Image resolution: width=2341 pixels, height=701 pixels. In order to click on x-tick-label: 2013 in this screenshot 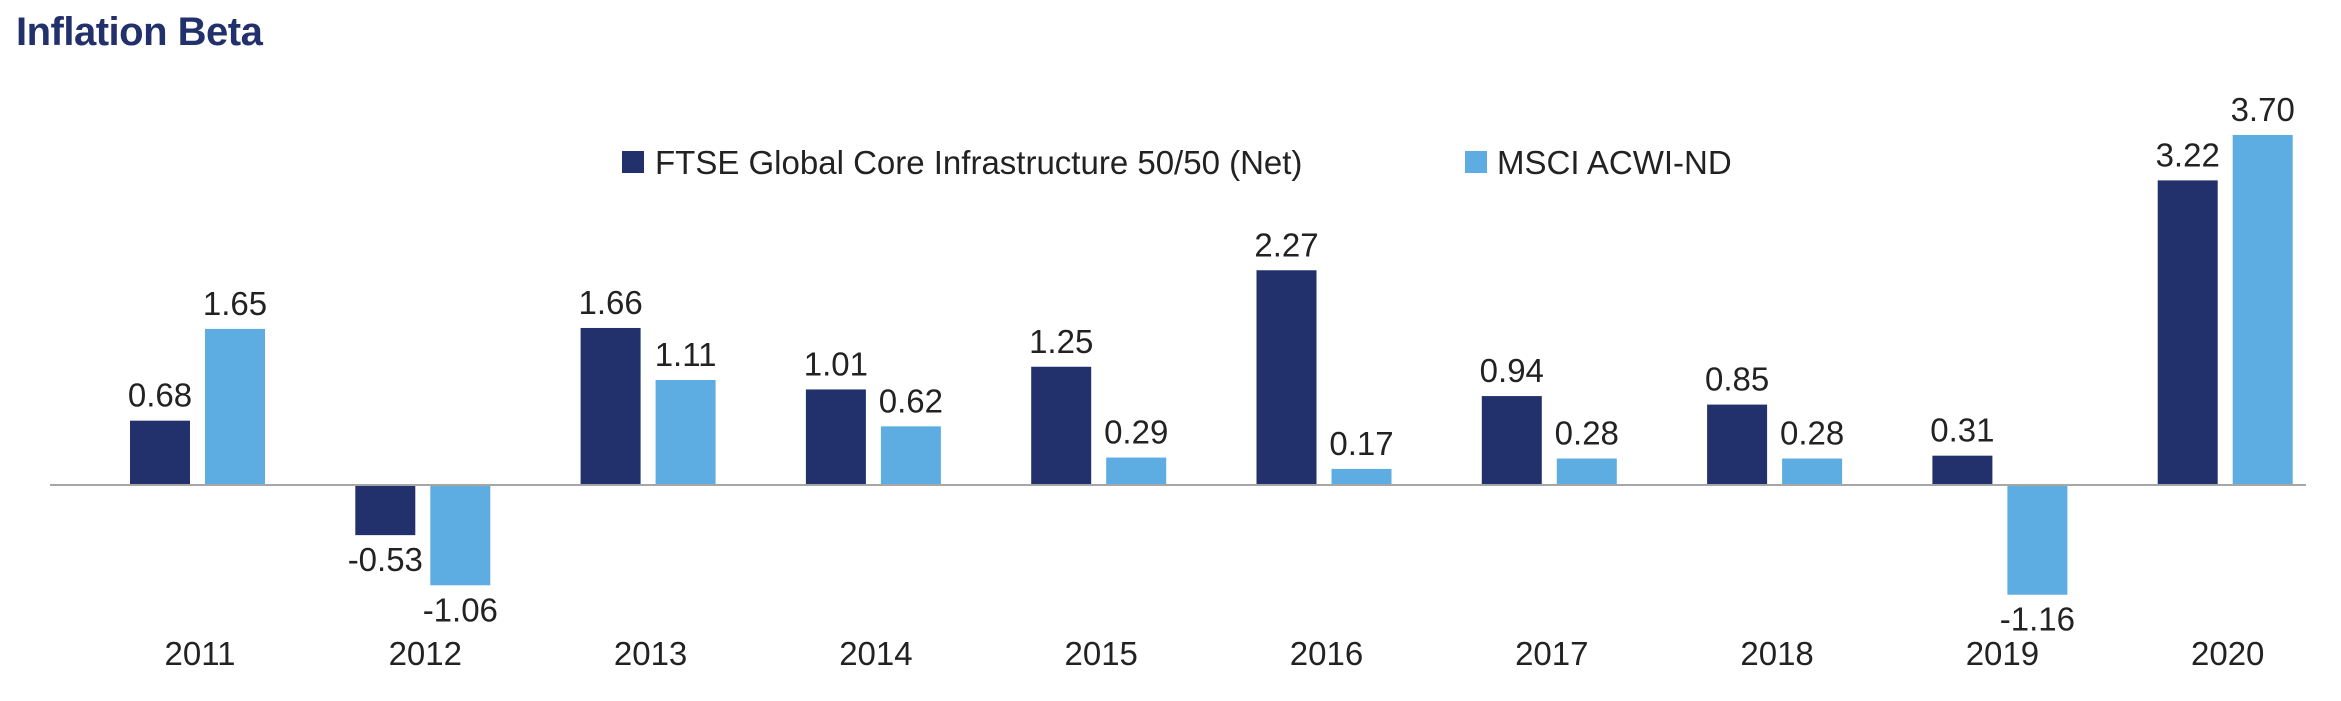, I will do `click(650, 653)`.